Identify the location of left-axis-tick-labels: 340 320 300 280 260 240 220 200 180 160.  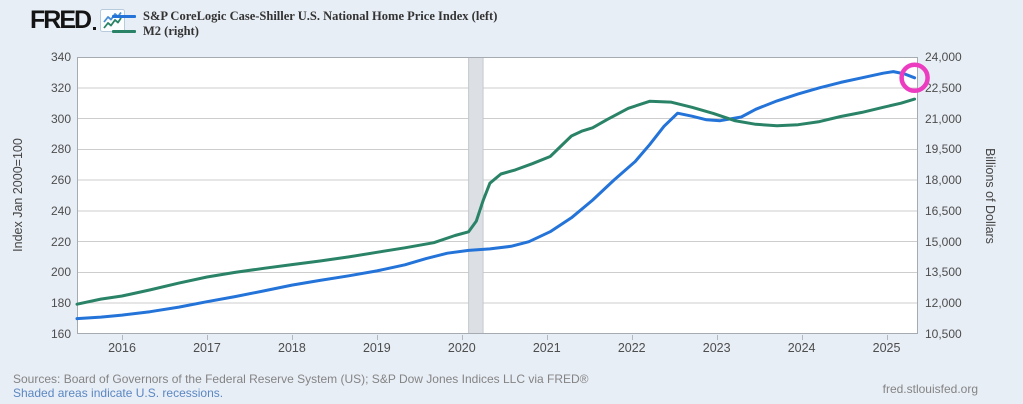
(35, 195).